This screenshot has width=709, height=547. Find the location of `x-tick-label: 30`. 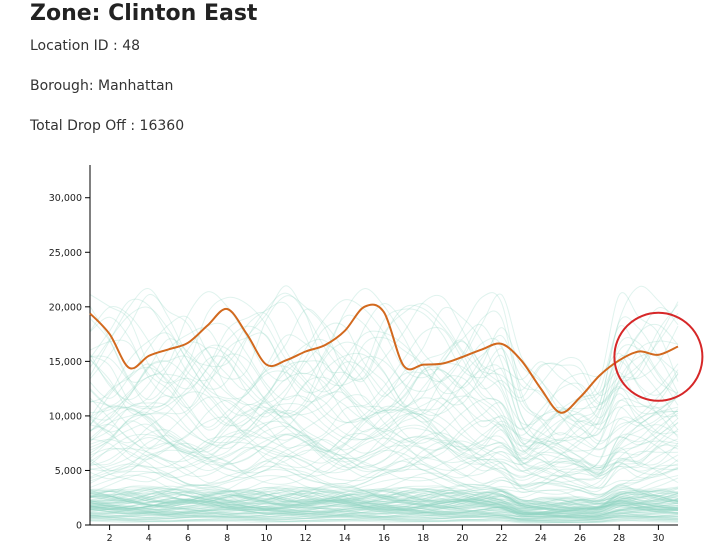

x-tick-label: 30 is located at coordinates (658, 538).